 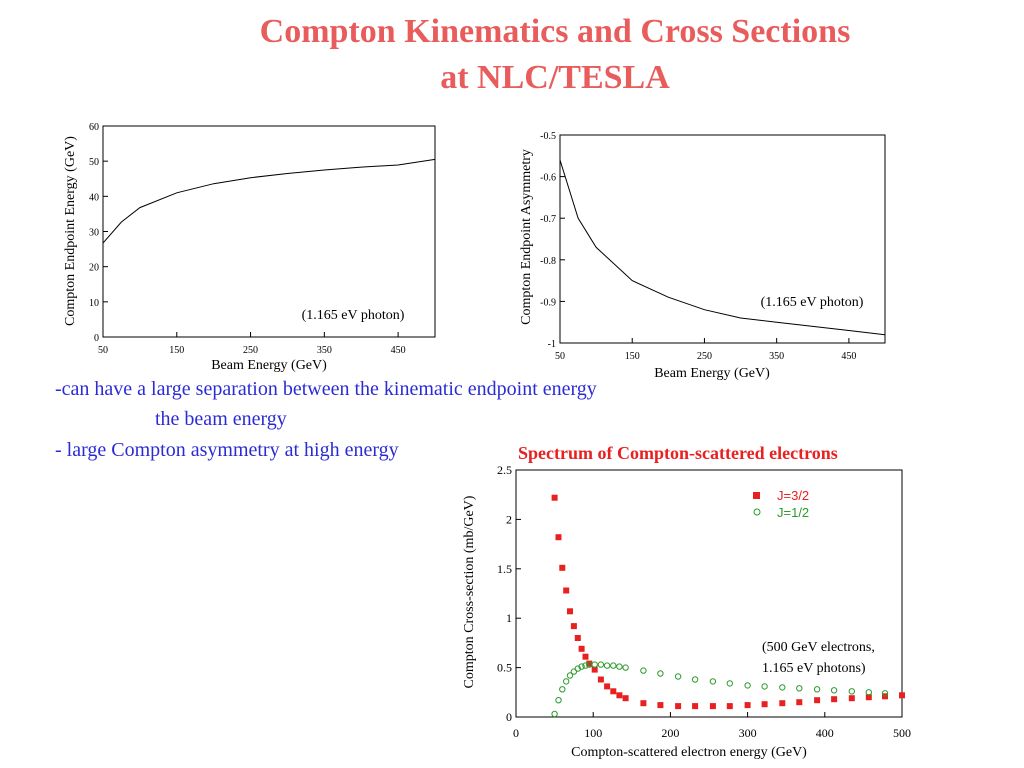 What do you see at coordinates (94, 268) in the screenshot?
I see `y-tick-label: 20` at bounding box center [94, 268].